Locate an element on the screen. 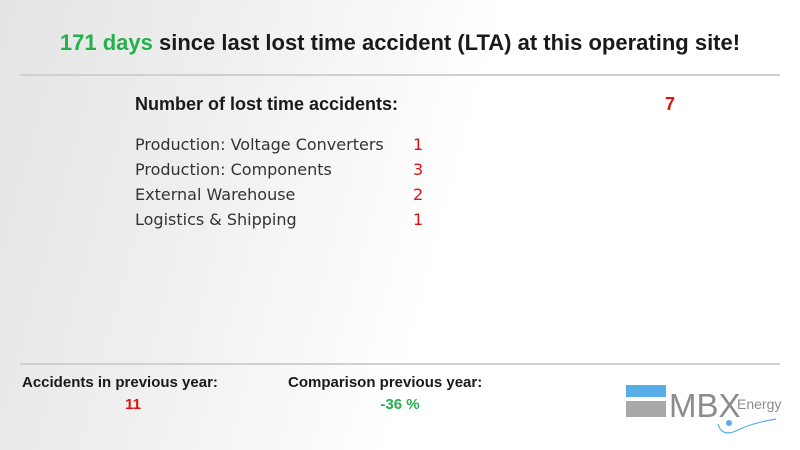 This screenshot has height=450, width=800. days-since-lta: 171 days is located at coordinates (106, 42).